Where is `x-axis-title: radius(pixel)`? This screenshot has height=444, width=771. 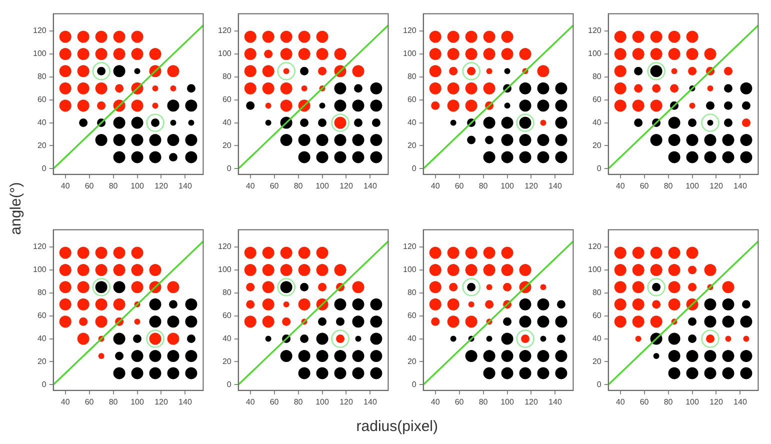
x-axis-title: radius(pixel) is located at coordinates (397, 426).